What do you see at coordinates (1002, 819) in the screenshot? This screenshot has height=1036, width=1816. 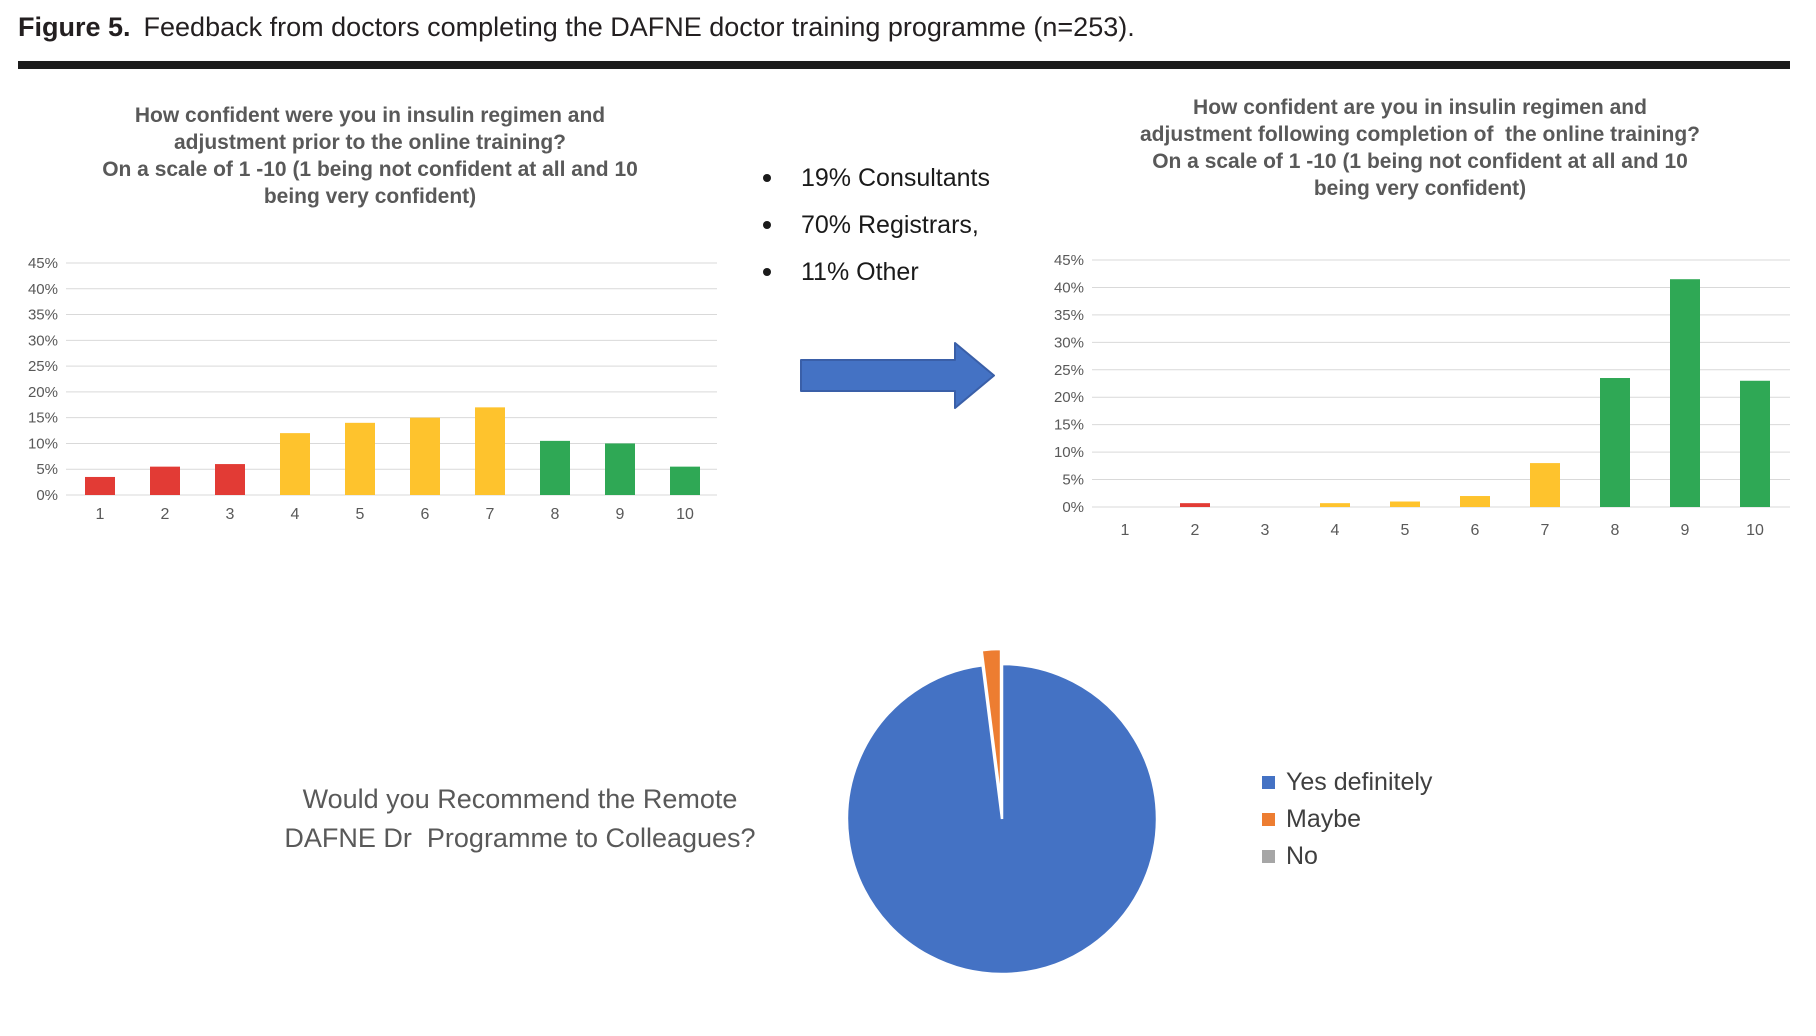 I see `pie-slice-yes-definitely` at bounding box center [1002, 819].